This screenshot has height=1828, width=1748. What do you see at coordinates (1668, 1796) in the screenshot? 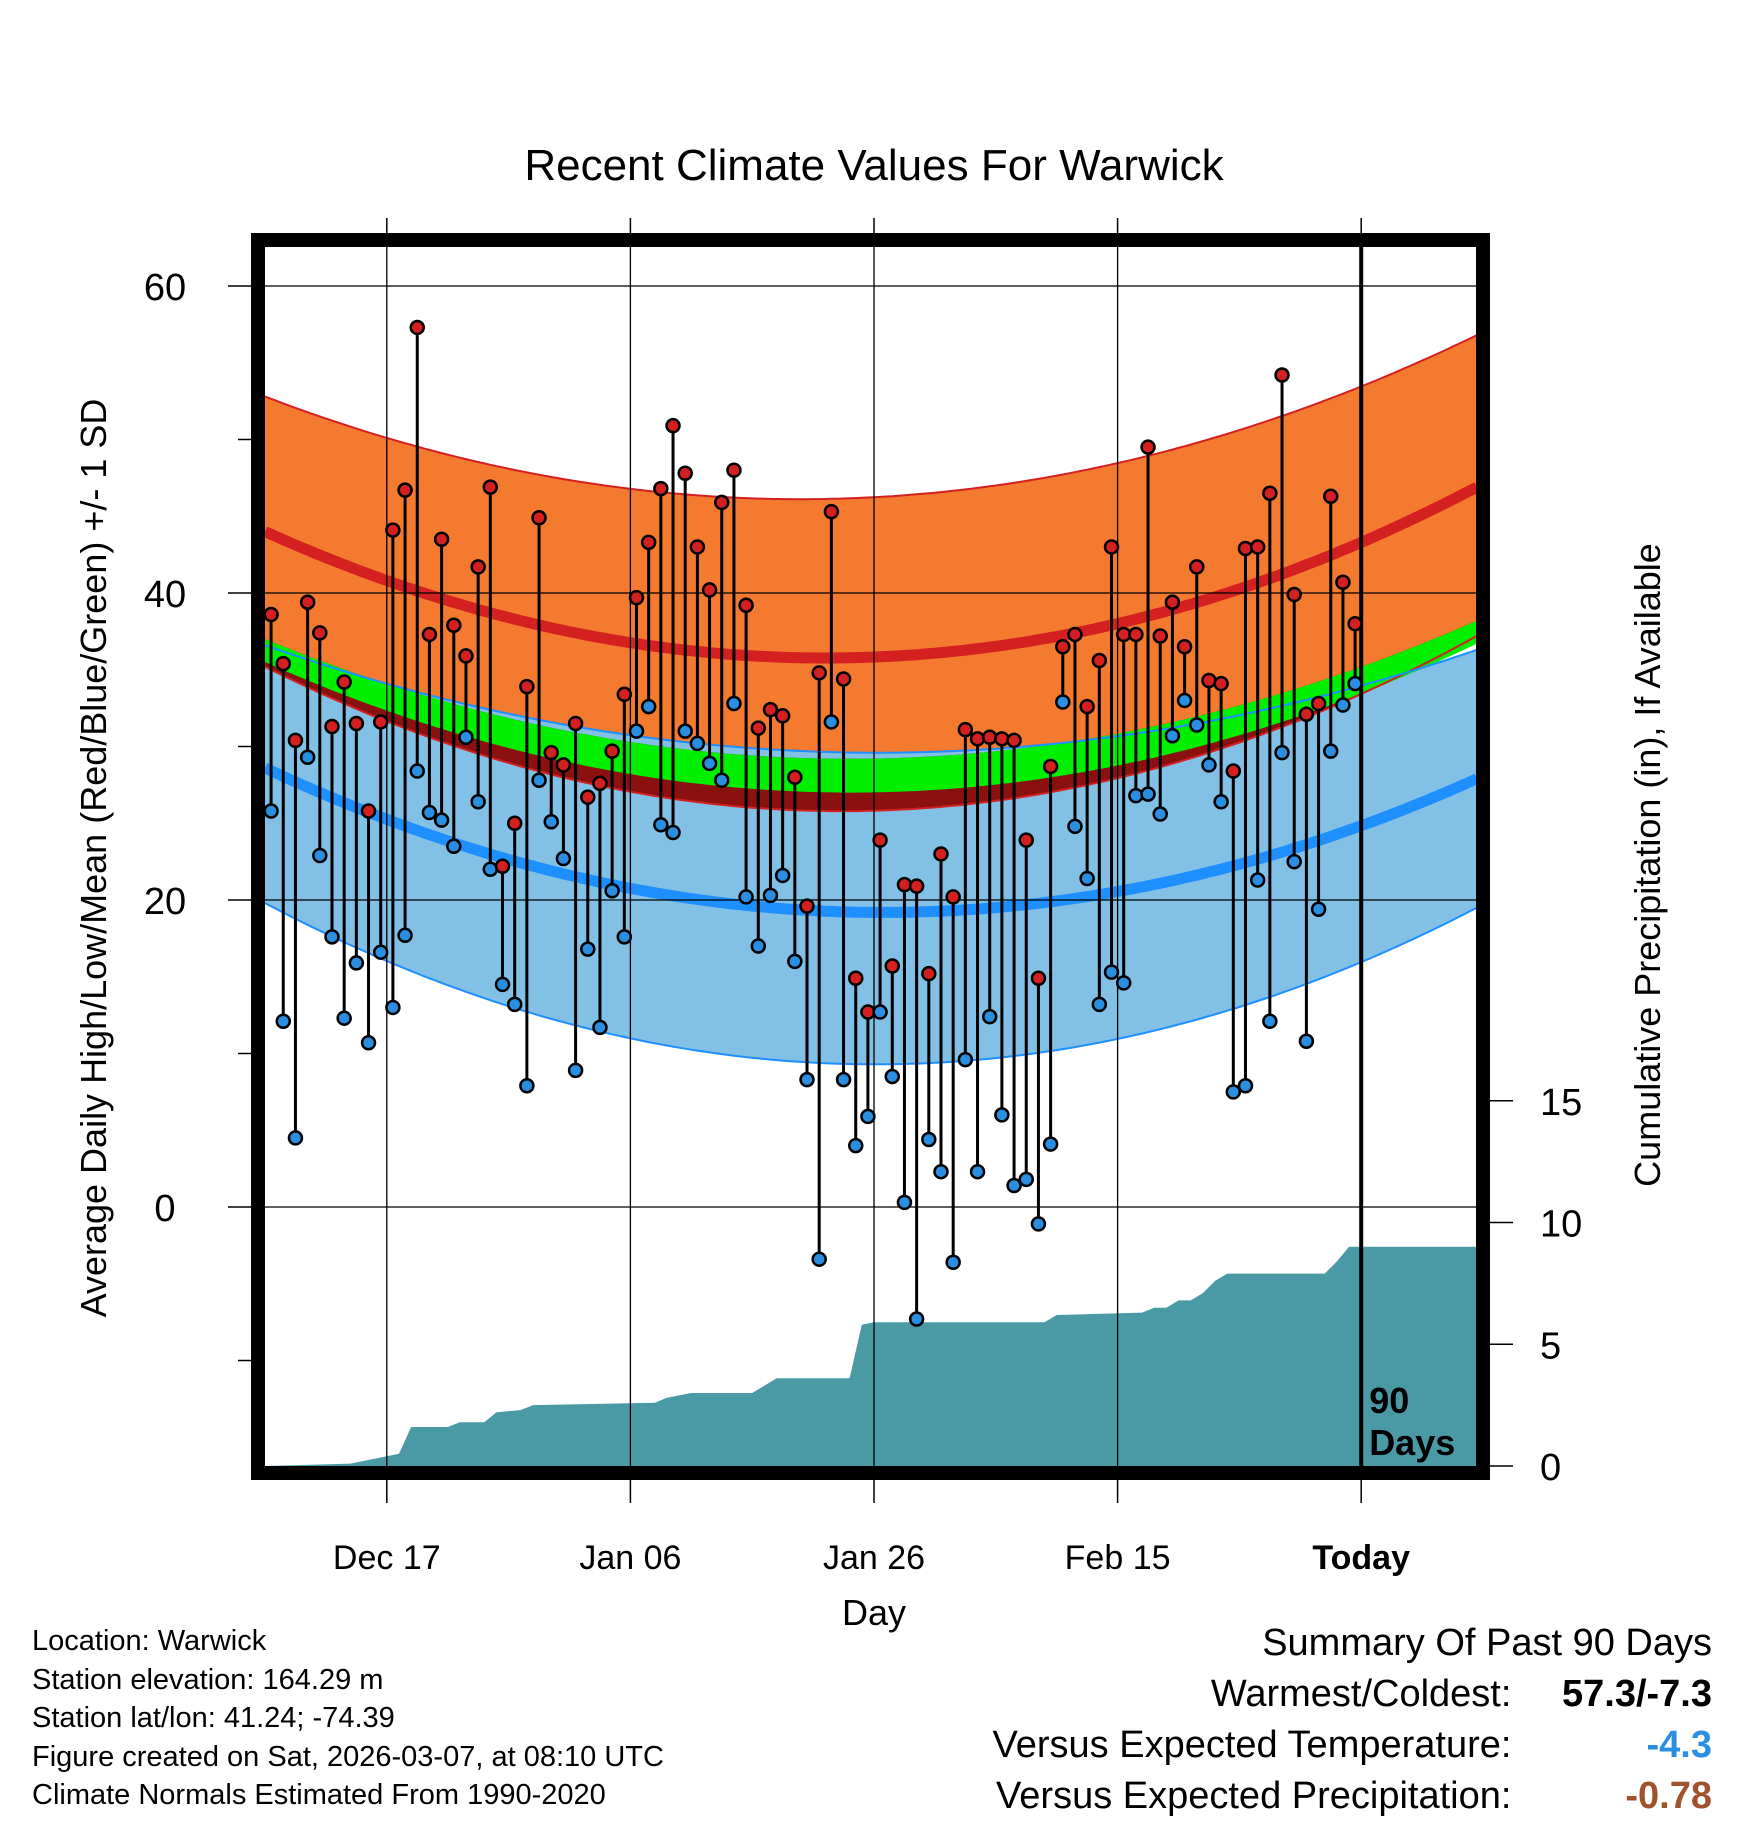
I see `precip-value: -0.78` at bounding box center [1668, 1796].